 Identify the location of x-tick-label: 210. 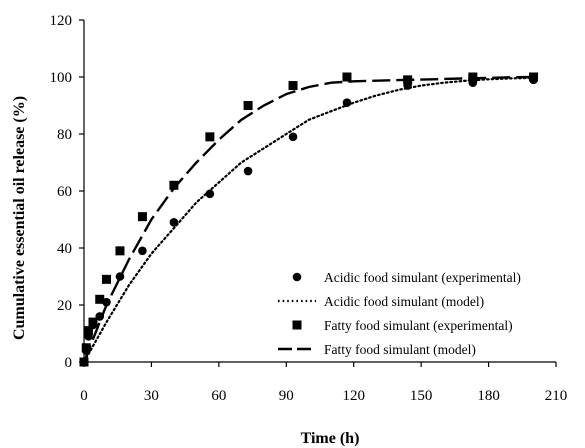
(556, 396).